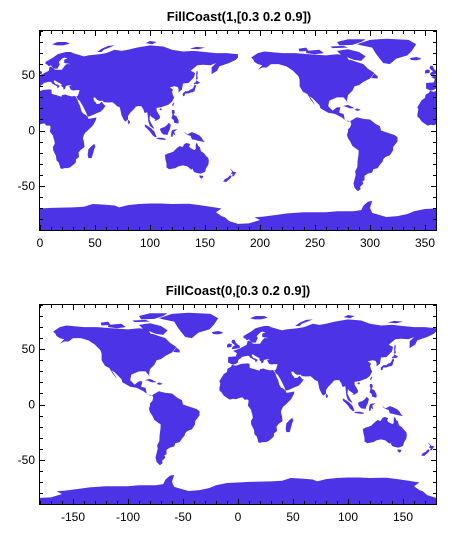  Describe the element at coordinates (27, 404) in the screenshot. I see `y-tick-labels: 50 0 -50` at that location.